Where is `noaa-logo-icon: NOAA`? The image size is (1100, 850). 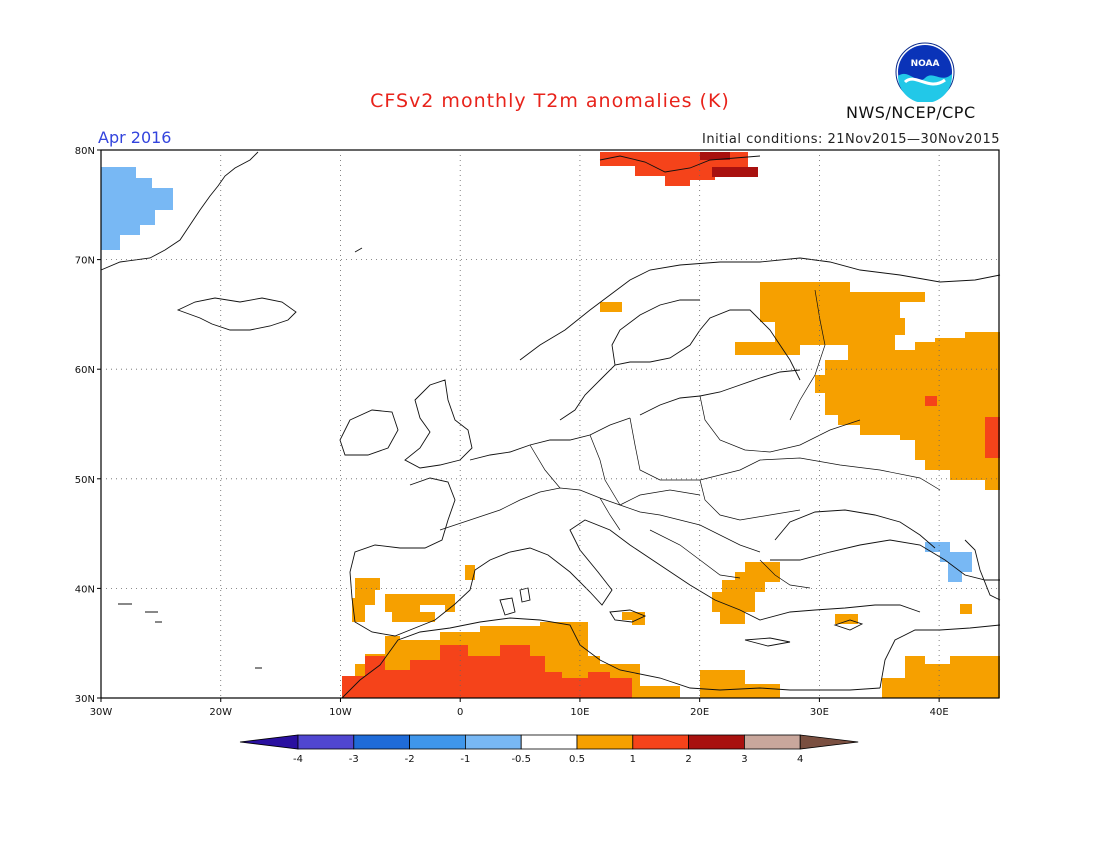 noaa-logo-icon: NOAA is located at coordinates (925, 72).